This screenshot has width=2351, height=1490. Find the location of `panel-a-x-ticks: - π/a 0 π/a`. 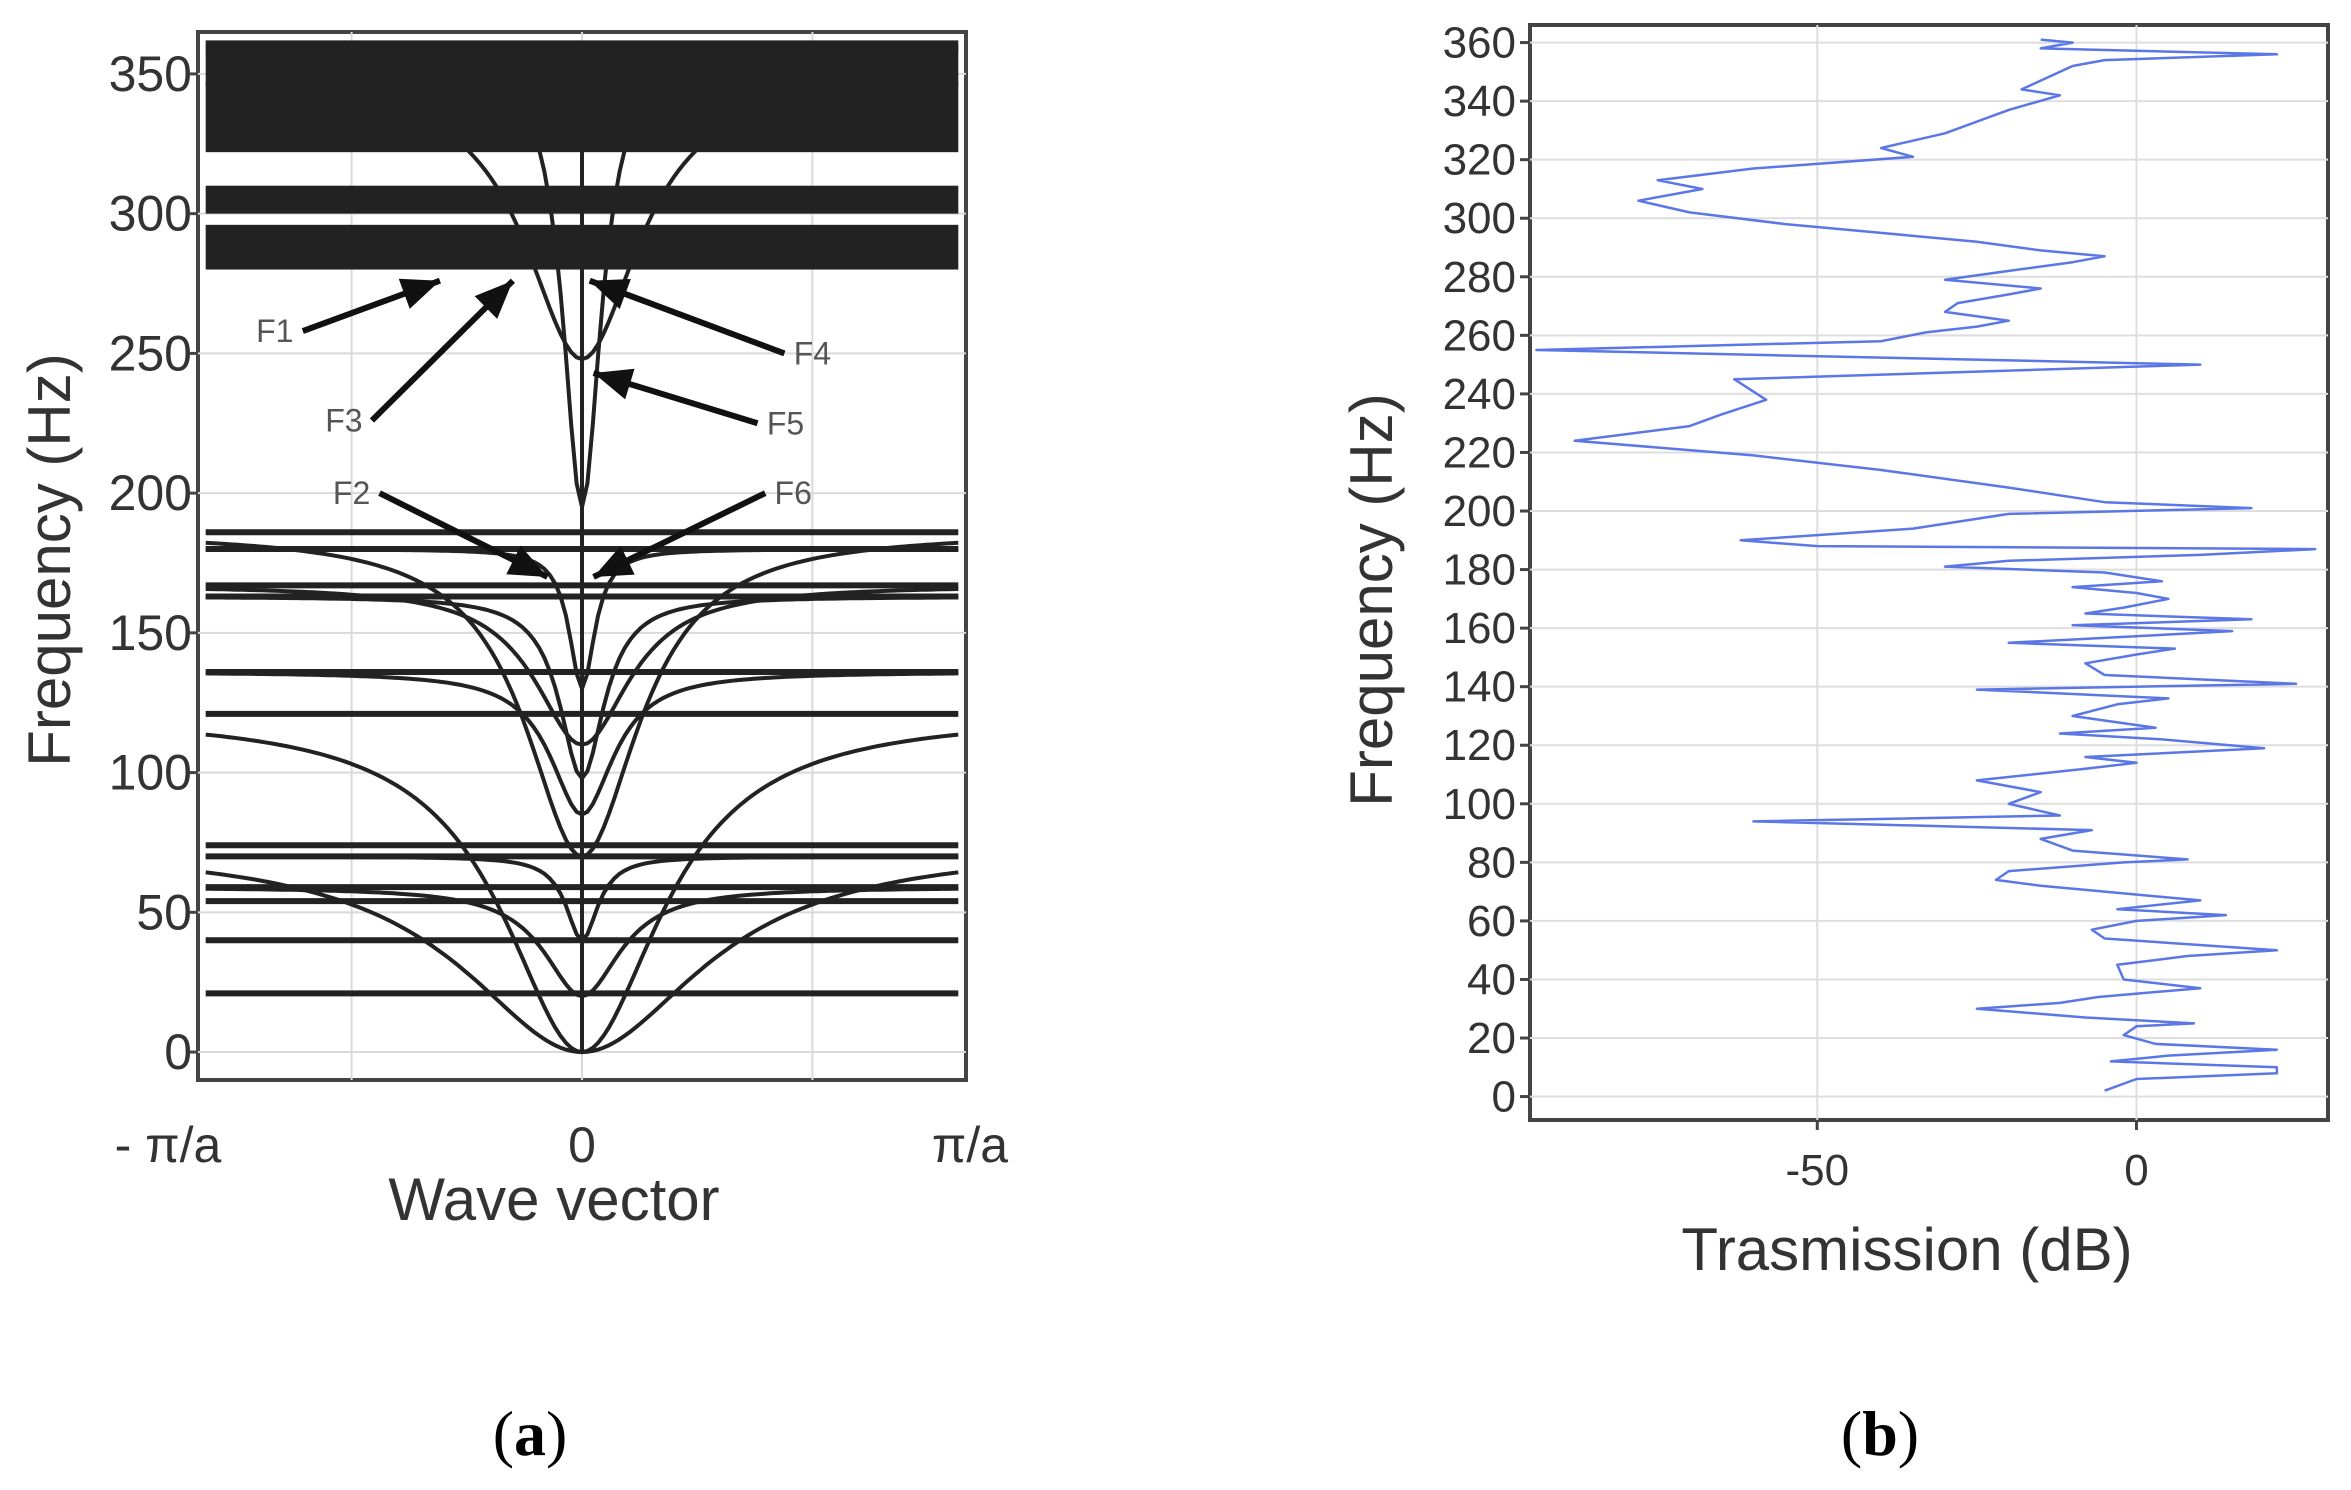

panel-a-x-ticks: - π/a 0 π/a is located at coordinates (562, 1145).